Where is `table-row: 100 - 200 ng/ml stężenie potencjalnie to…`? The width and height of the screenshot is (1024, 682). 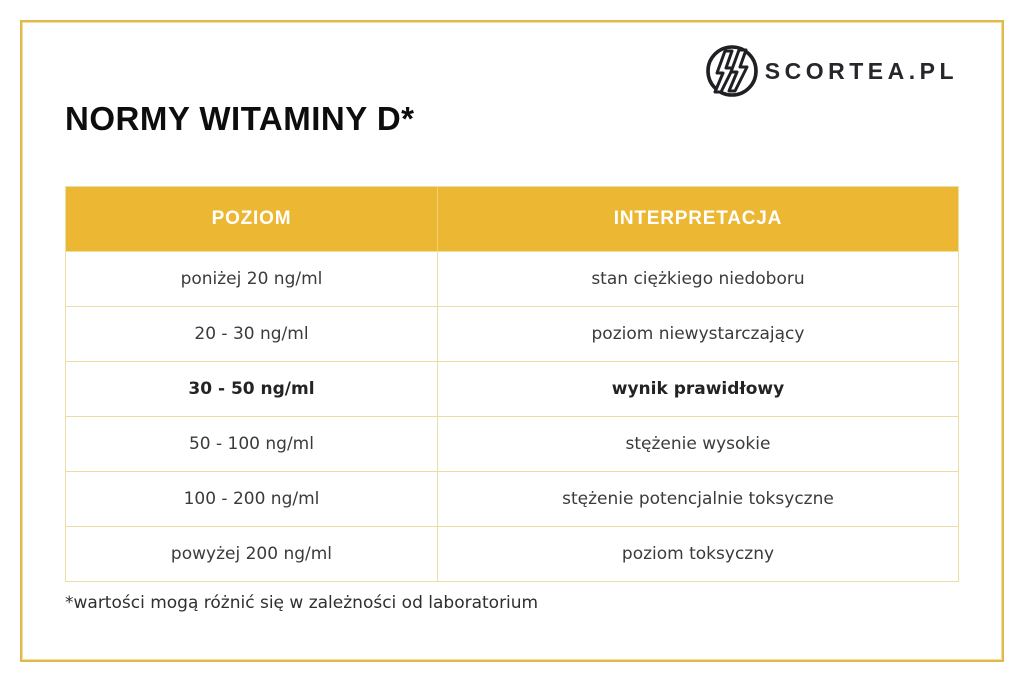
table-row: 100 - 200 ng/ml stężenie potencjalnie to… is located at coordinates (512, 498).